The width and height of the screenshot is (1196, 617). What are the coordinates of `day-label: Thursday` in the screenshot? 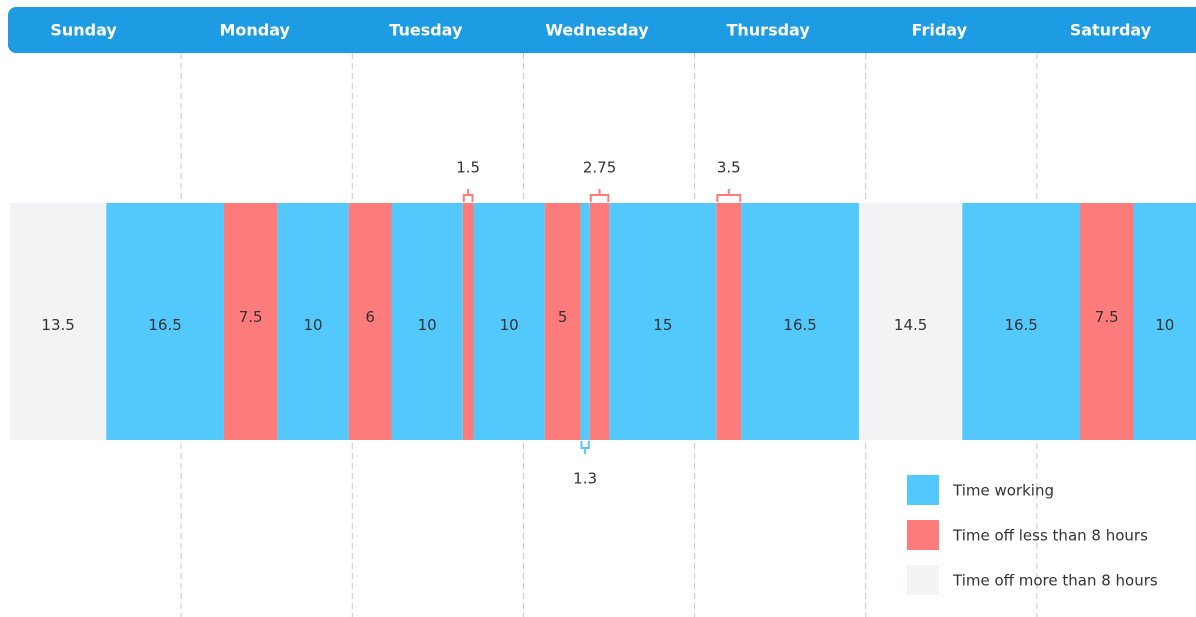 It's located at (768, 30).